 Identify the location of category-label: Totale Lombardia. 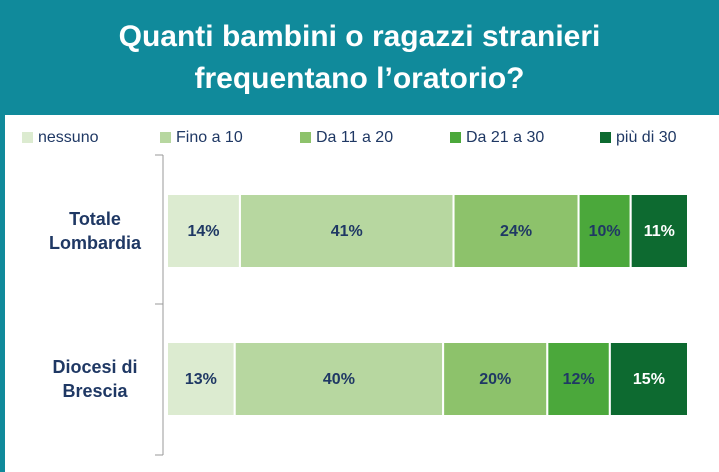
(94, 231).